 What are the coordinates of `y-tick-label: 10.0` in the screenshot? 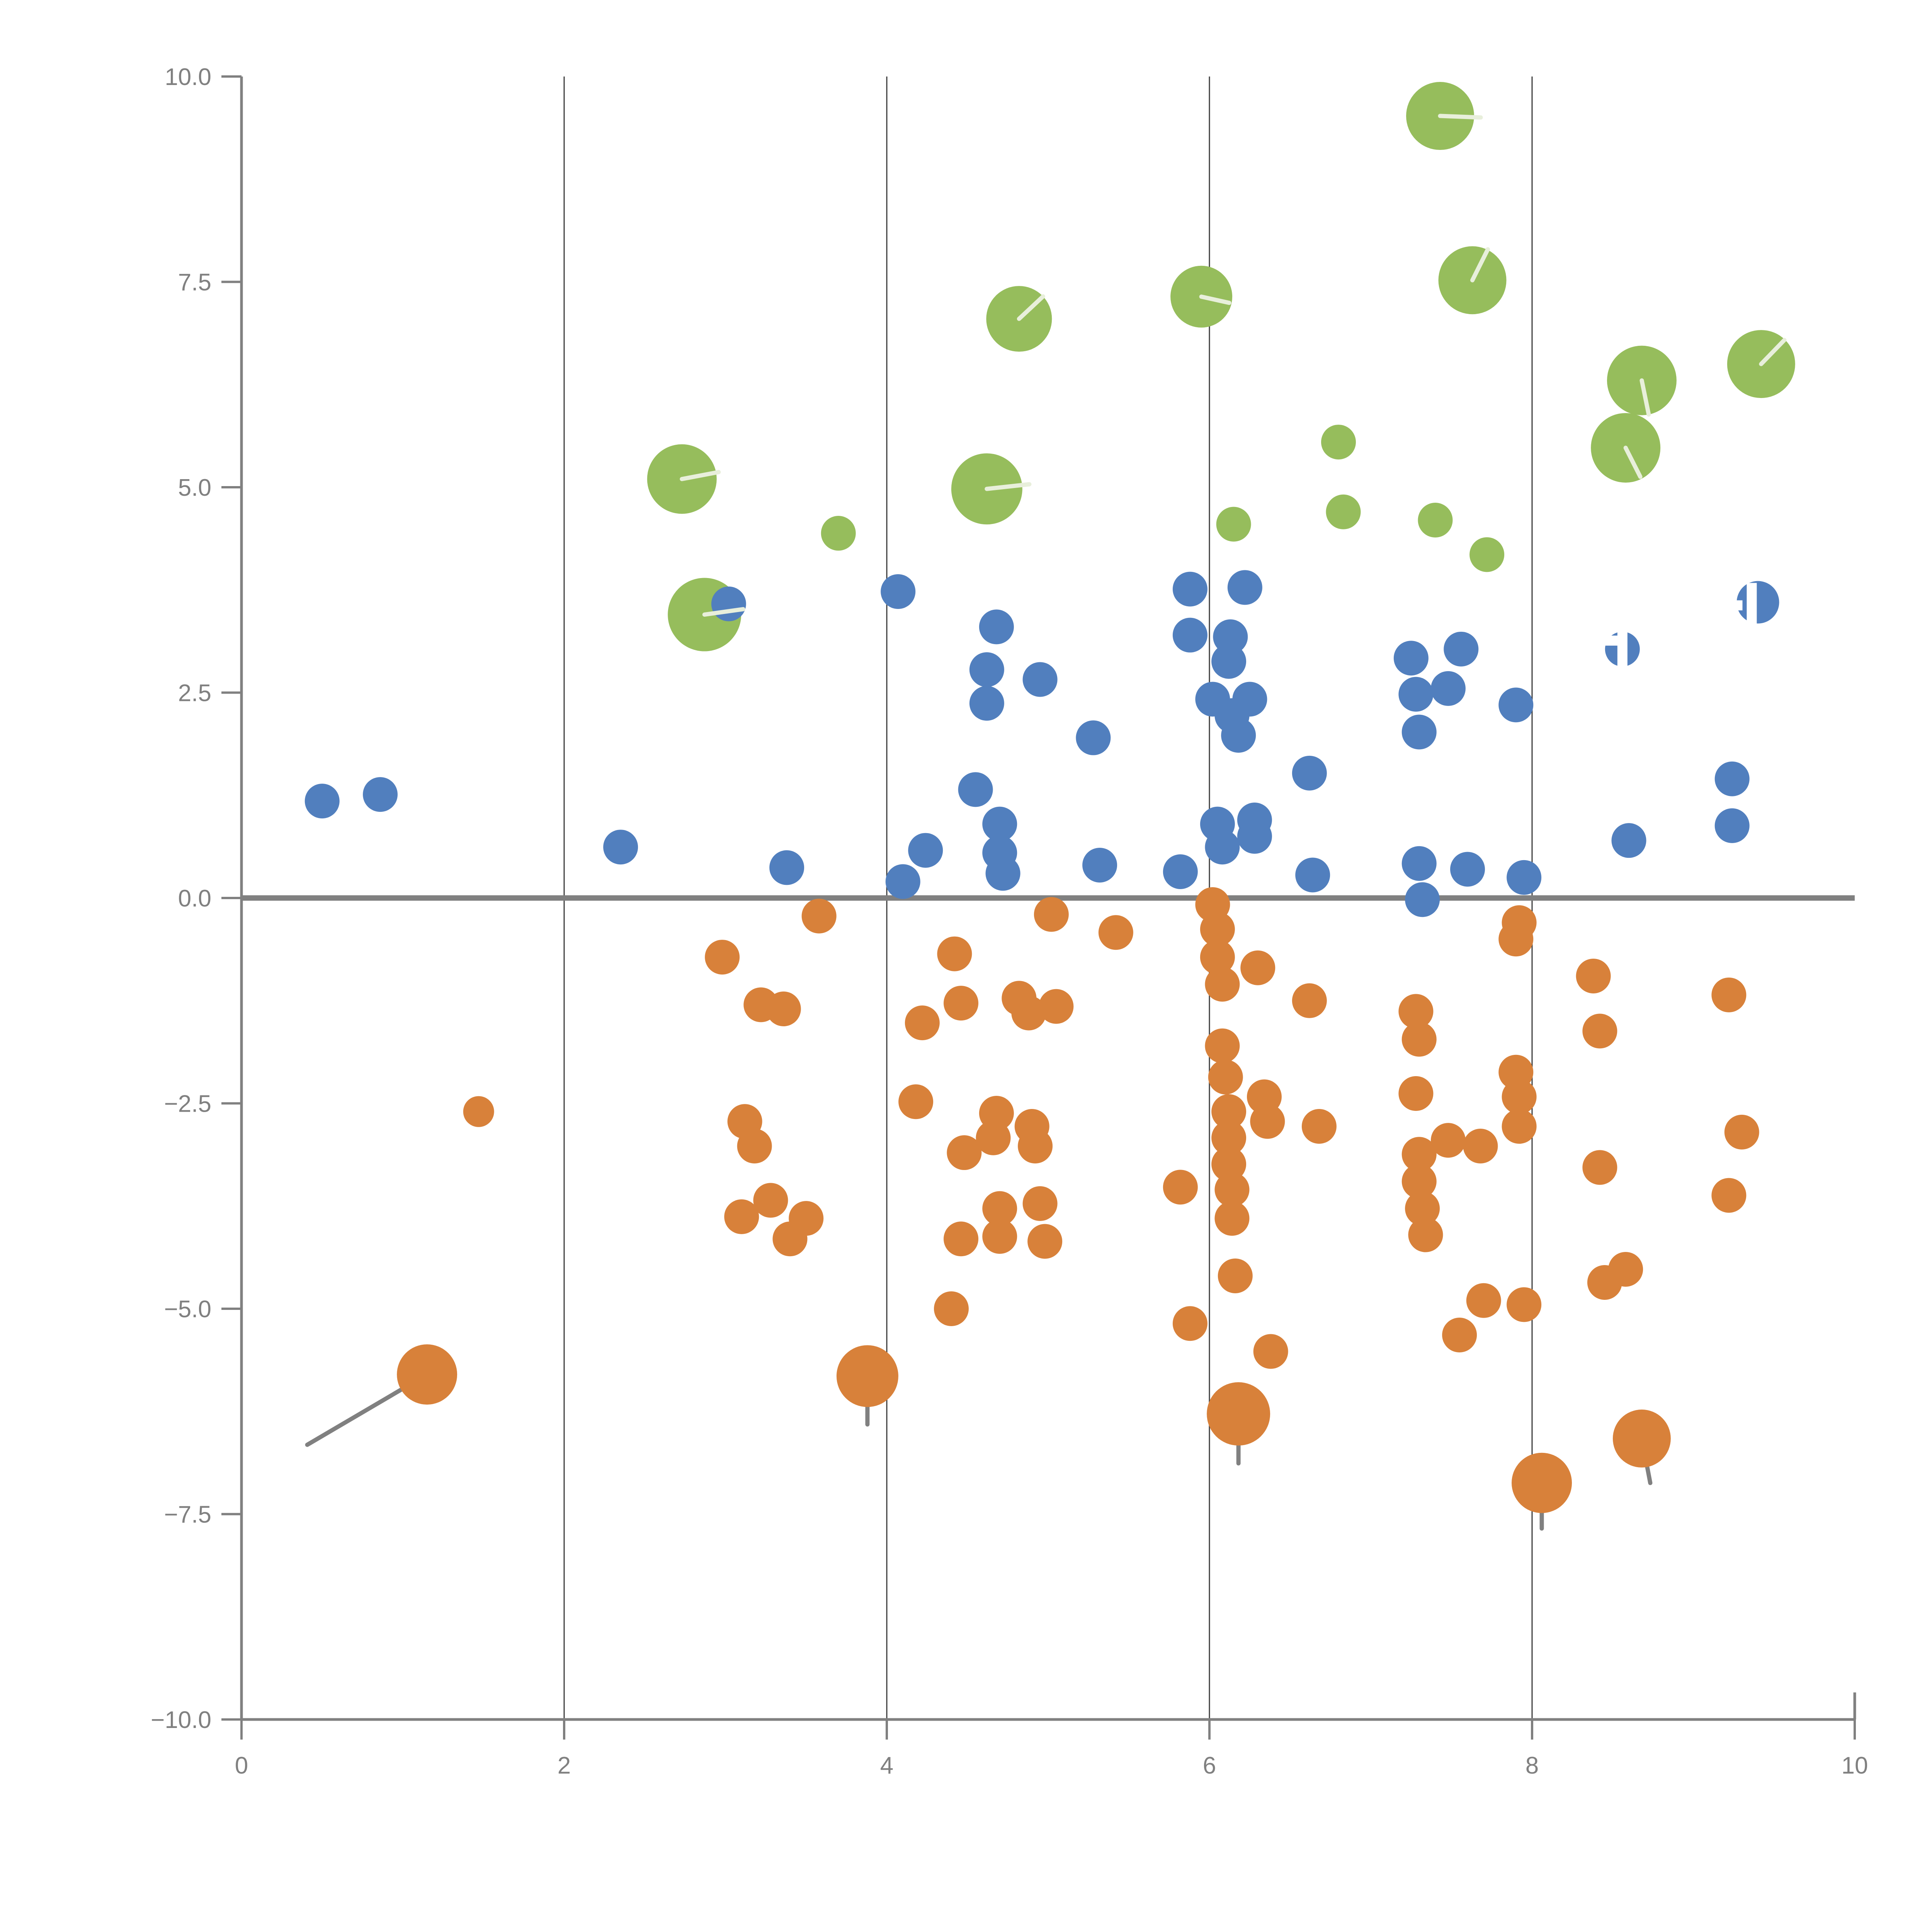 It's located at (188, 77).